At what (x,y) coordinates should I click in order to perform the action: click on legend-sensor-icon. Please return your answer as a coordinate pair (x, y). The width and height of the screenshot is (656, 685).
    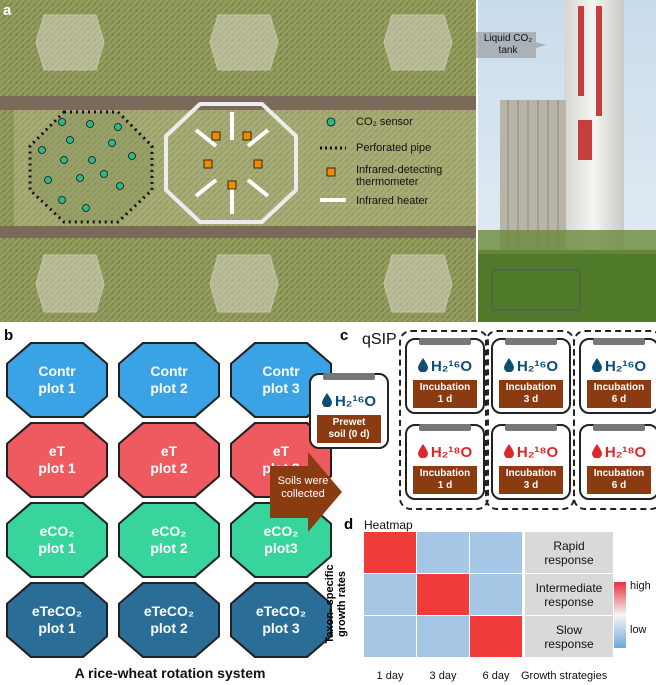
    Looking at the image, I should click on (331, 122).